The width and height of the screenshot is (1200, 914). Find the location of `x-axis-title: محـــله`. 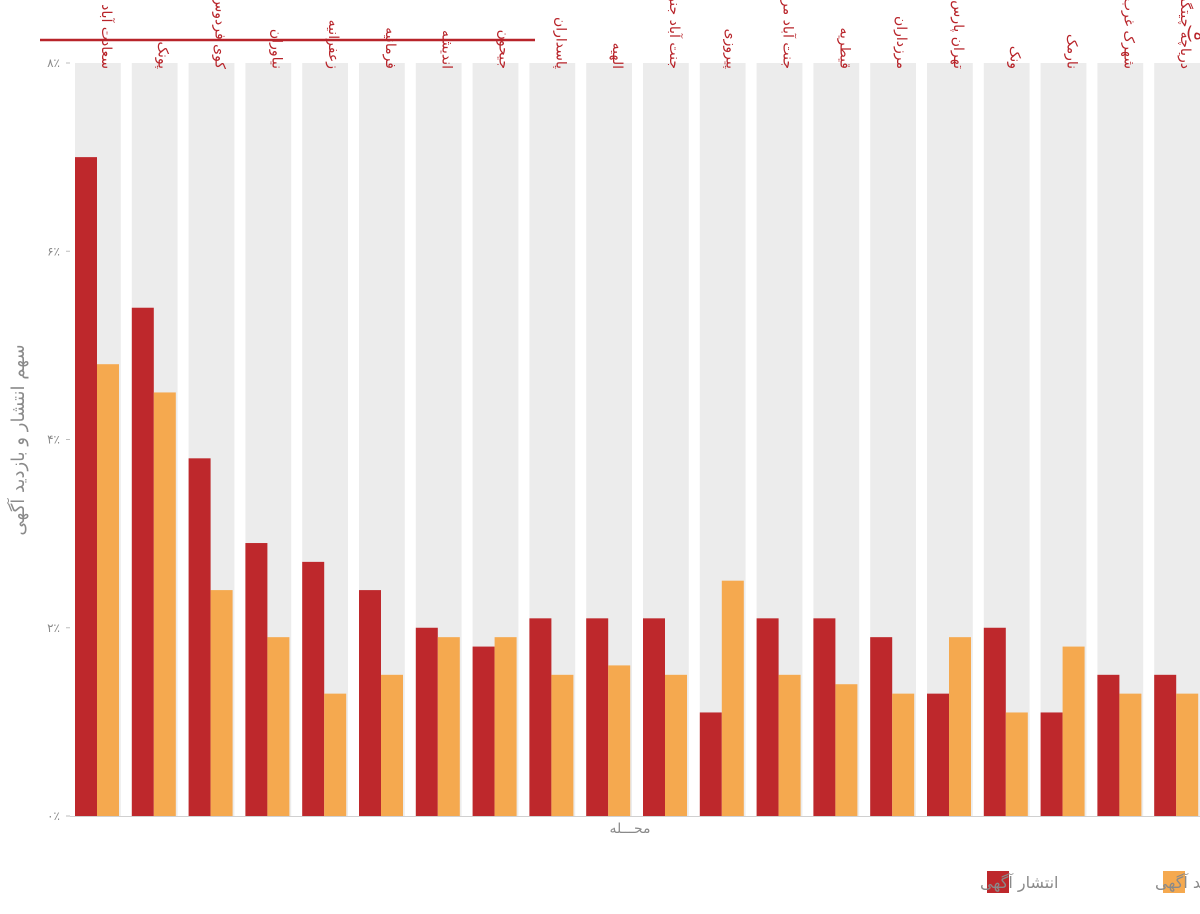

x-axis-title: محـــله is located at coordinates (630, 829).